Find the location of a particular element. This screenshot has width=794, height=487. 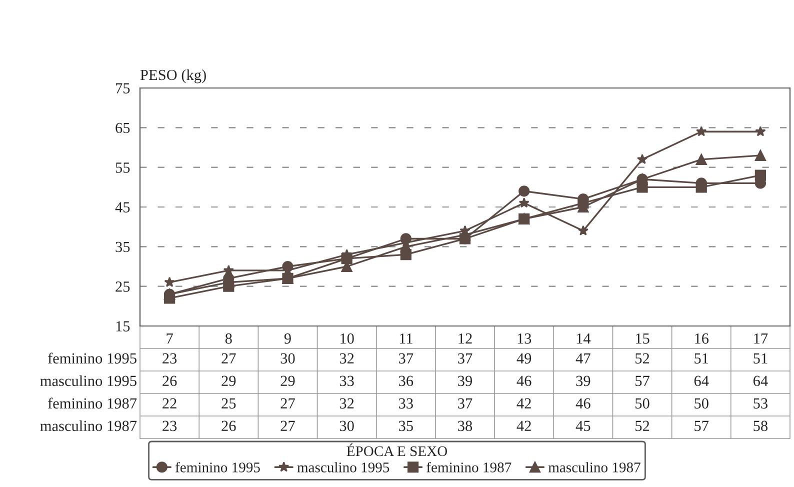

y-tick-label: 55 is located at coordinates (123, 167).